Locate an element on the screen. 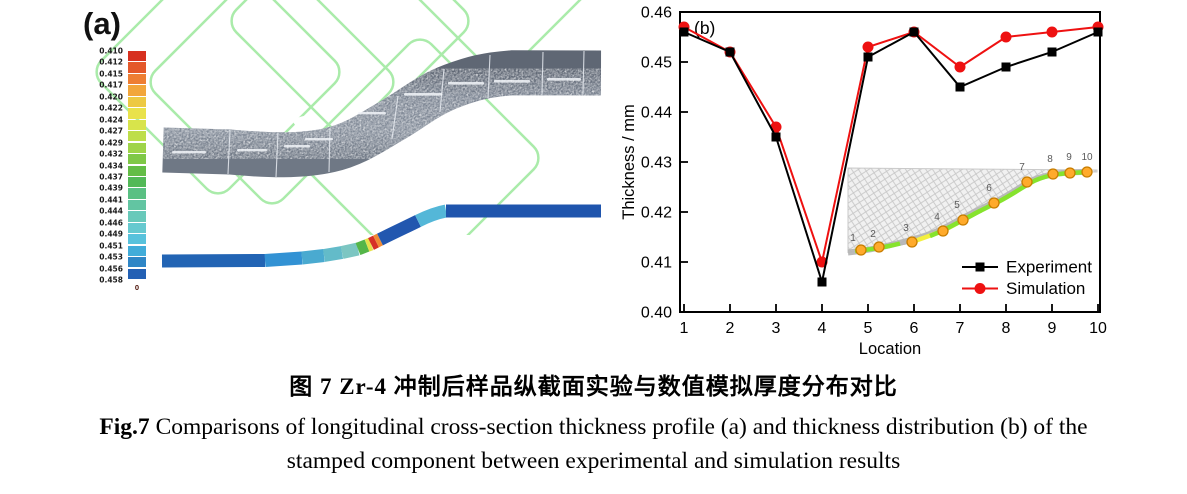 The height and width of the screenshot is (494, 1187). legend-value-label: 0.424 is located at coordinates (111, 119).